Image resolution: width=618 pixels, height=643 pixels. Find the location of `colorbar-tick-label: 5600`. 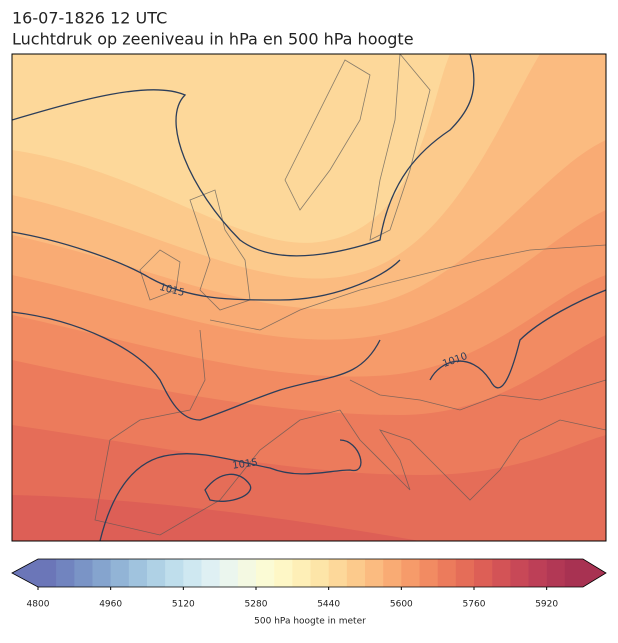

colorbar-tick-label: 5600 is located at coordinates (401, 605).